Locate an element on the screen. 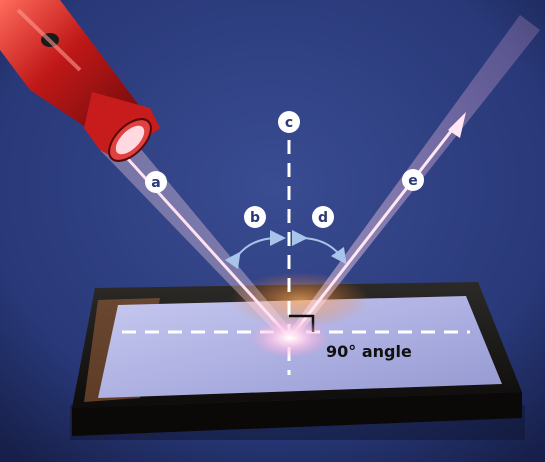  flashlight-icon is located at coordinates (80, 81).